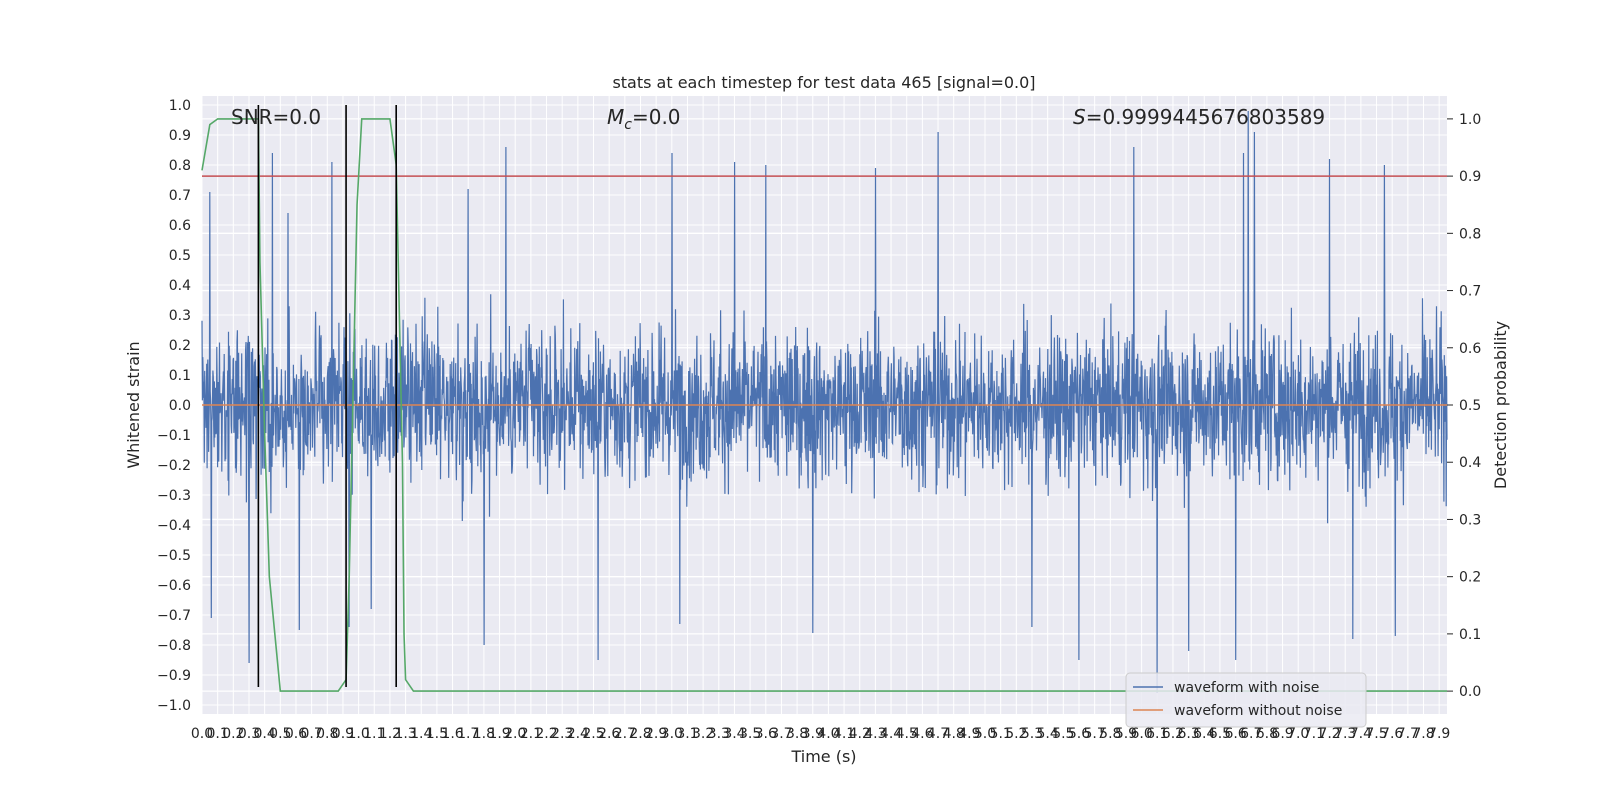 This screenshot has height=800, width=1600. Describe the element at coordinates (703, 734) in the screenshot. I see `x-tick-label: 3.2` at that location.